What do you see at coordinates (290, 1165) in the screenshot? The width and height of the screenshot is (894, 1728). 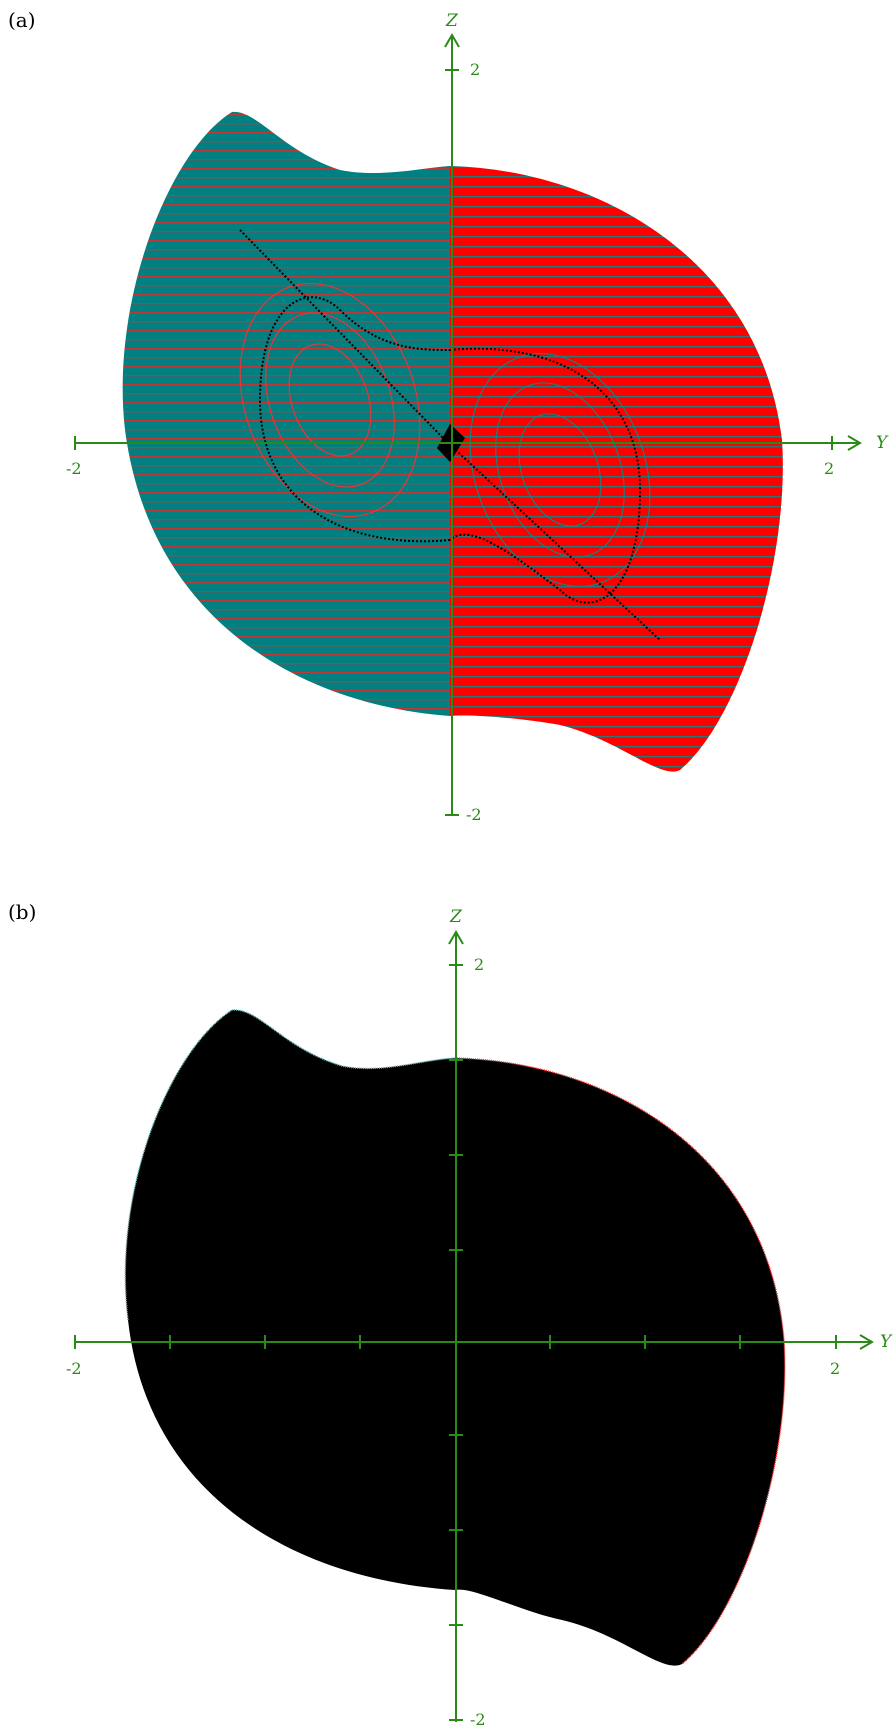 I see `teal-boundary` at bounding box center [290, 1165].